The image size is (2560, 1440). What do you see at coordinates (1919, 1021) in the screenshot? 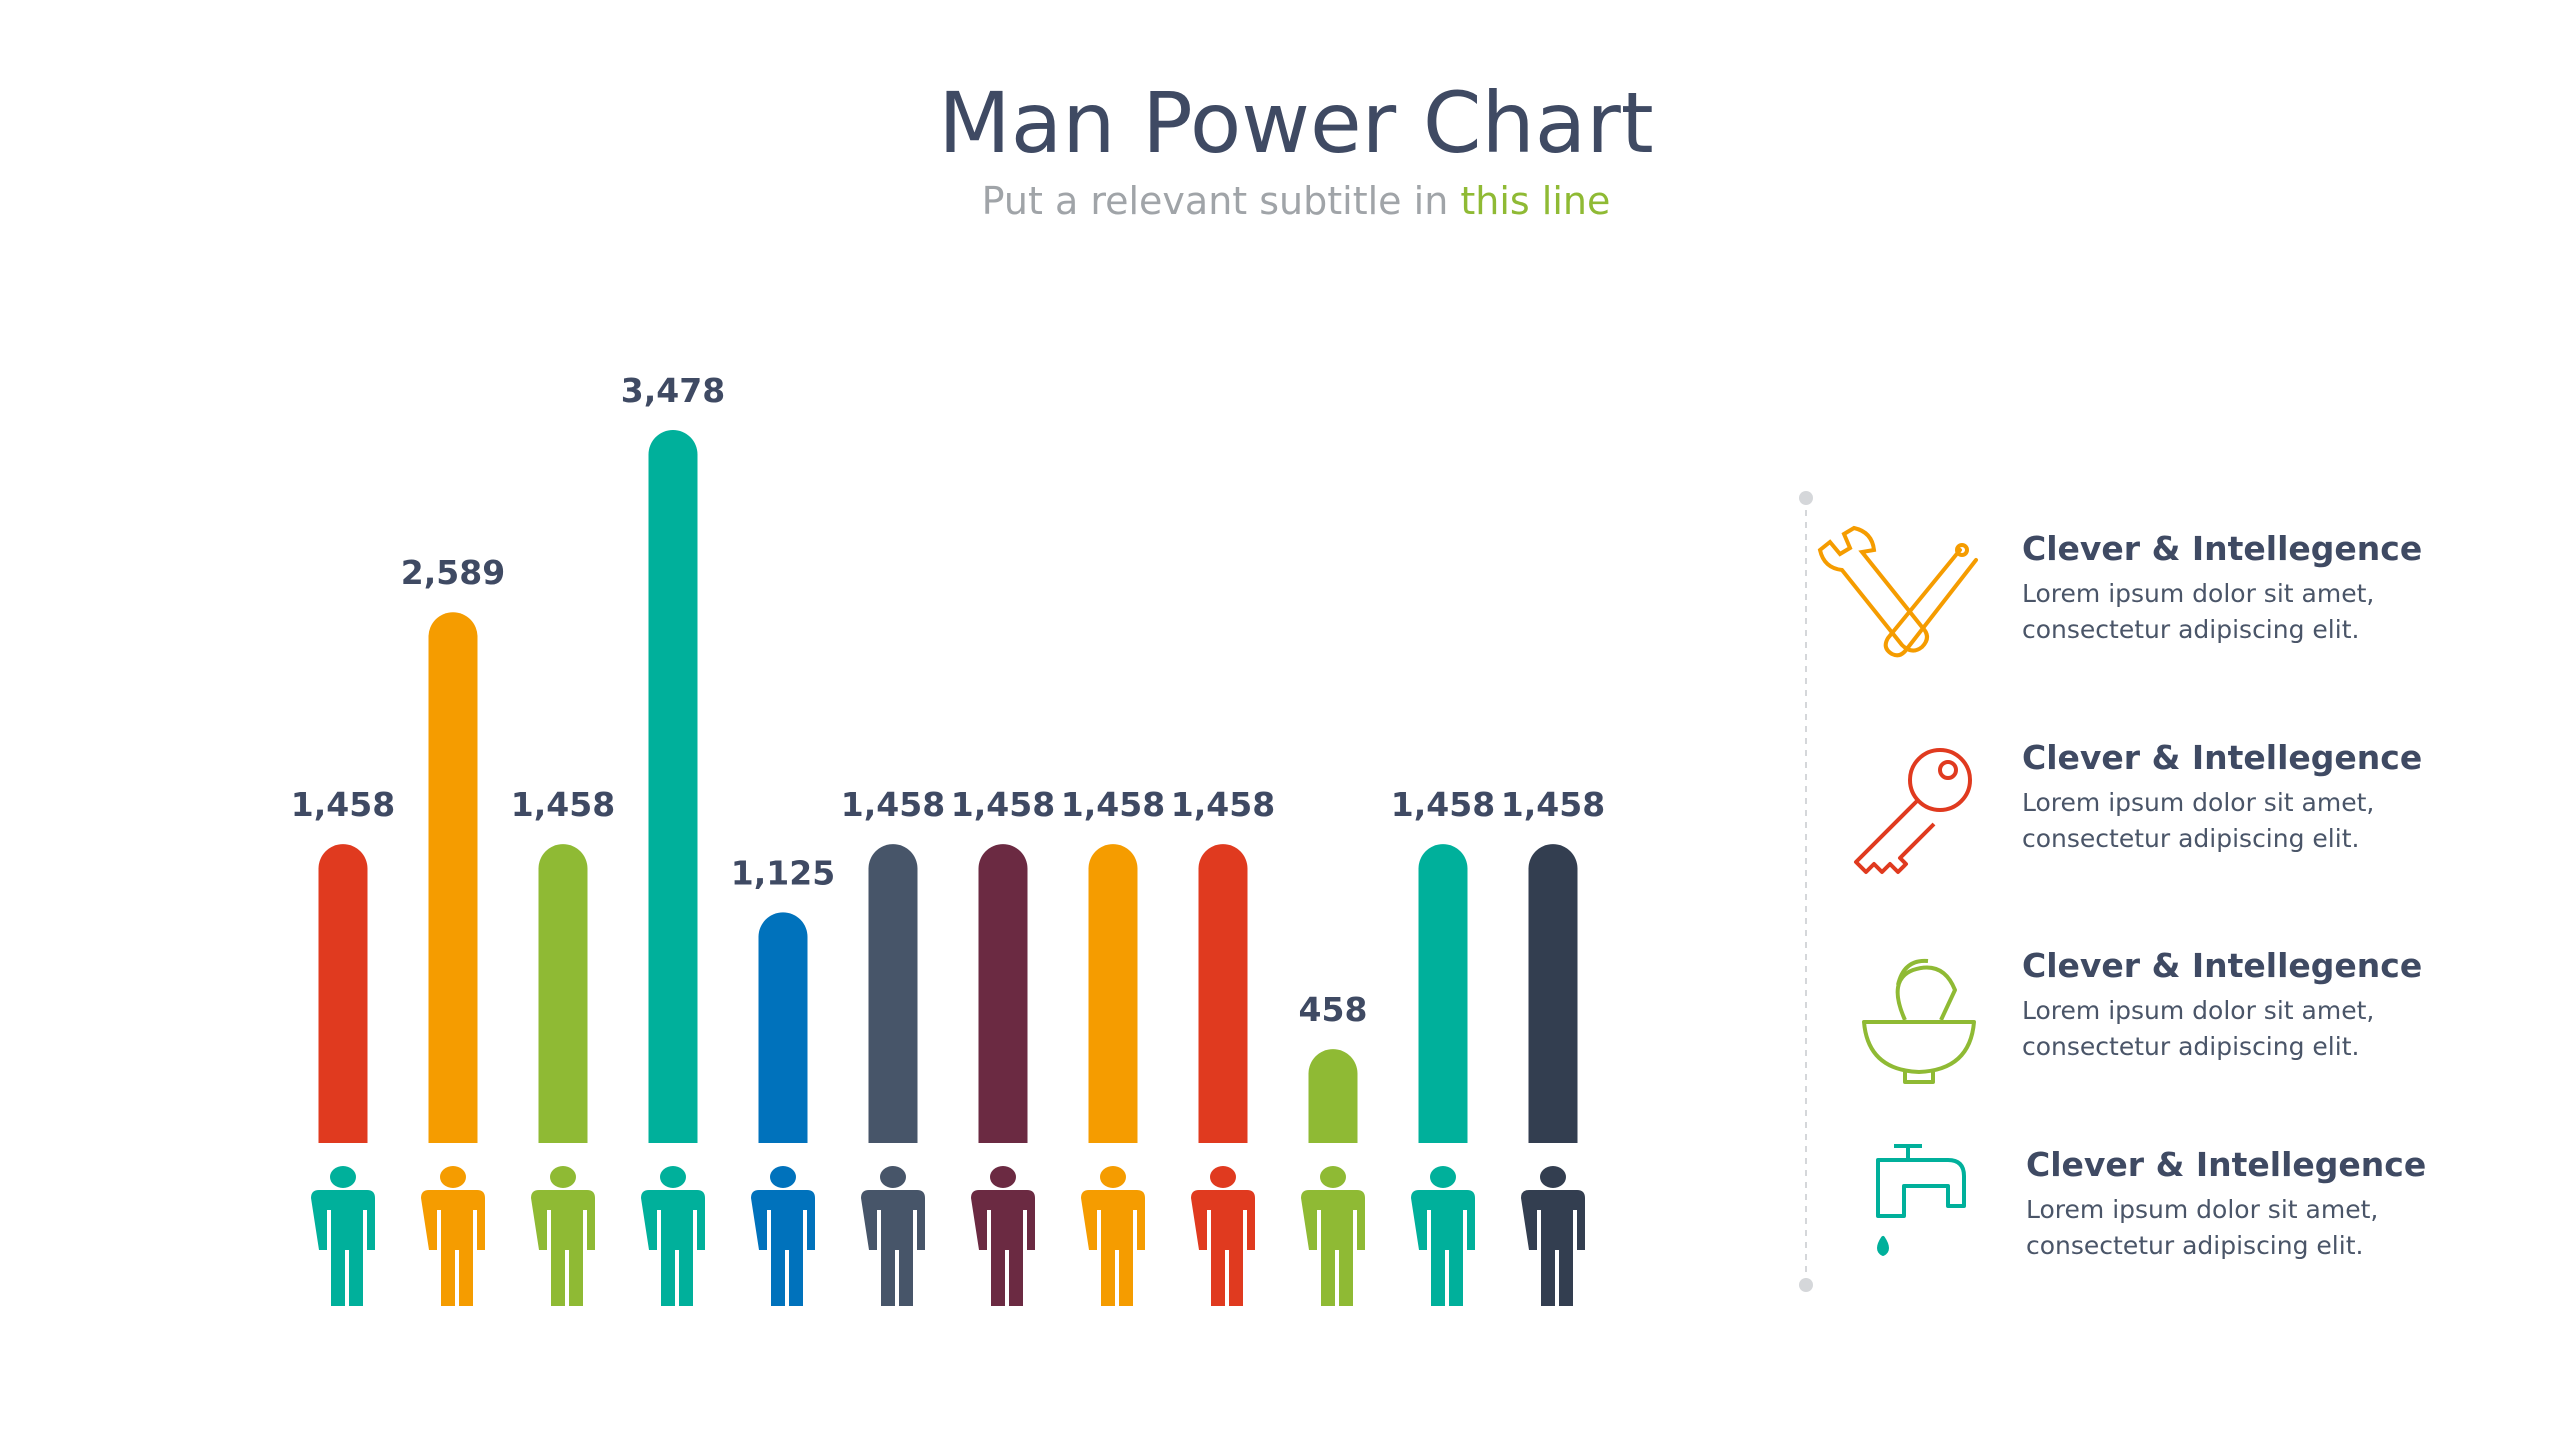
I see `juicer-icon` at bounding box center [1919, 1021].